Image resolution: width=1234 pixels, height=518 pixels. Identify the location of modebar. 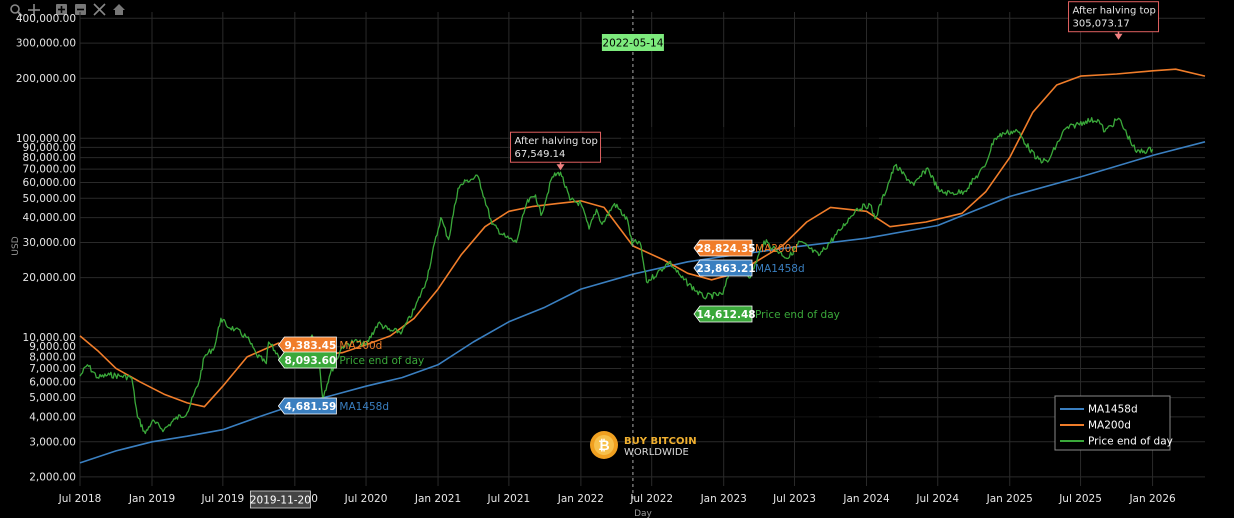
(67, 10).